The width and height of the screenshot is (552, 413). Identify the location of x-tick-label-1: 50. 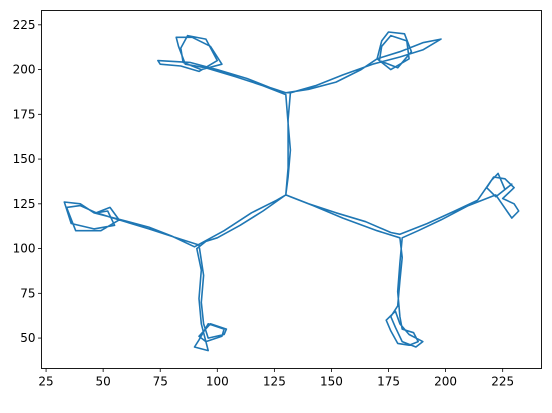
(103, 382).